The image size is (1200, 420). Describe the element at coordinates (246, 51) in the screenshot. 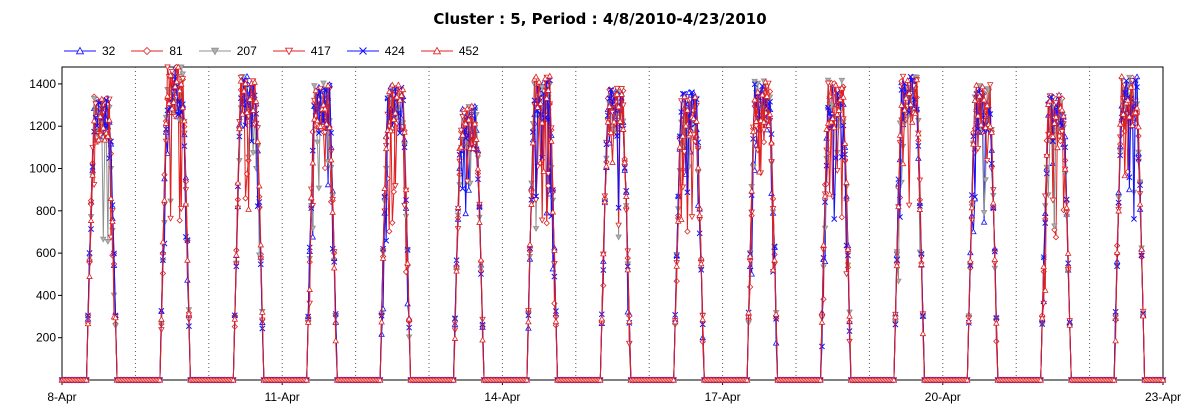

I see `legend-label: 207` at that location.